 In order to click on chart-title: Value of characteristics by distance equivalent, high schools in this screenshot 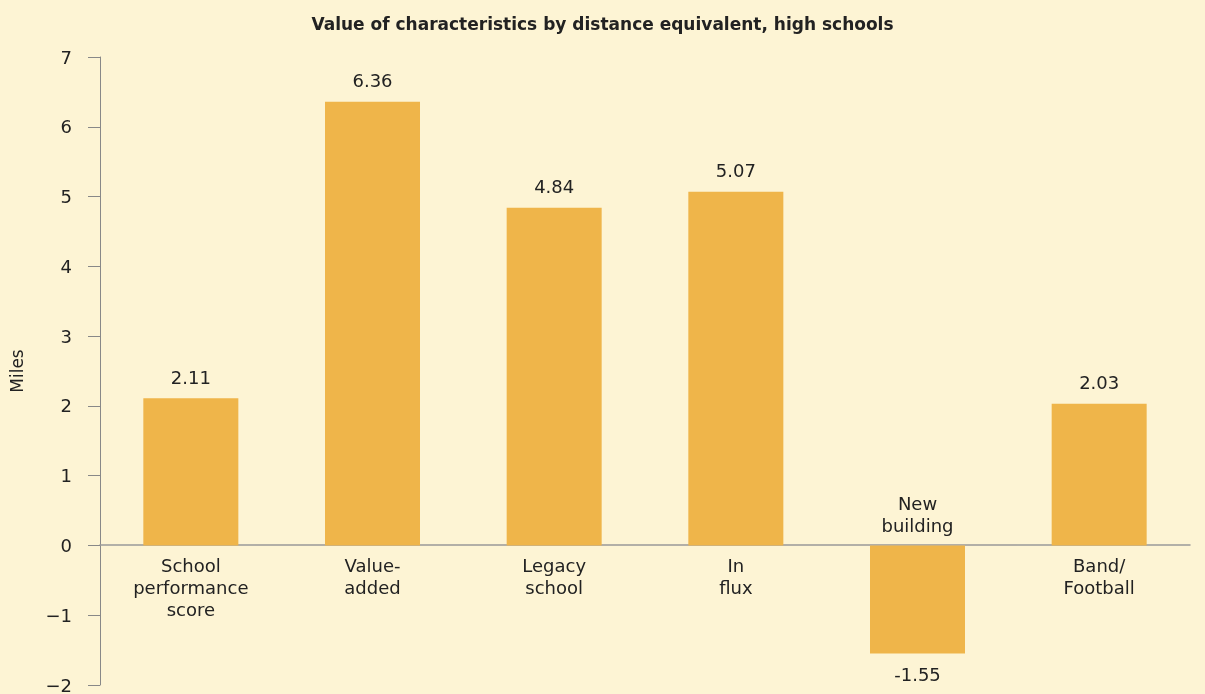, I will do `click(602, 23)`.